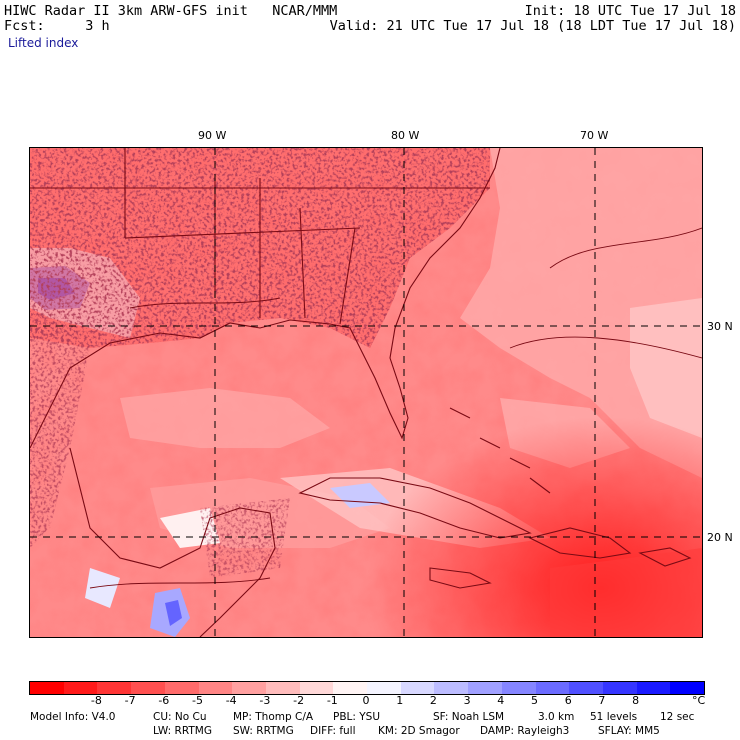 This screenshot has width=740, height=740. I want to click on footer-damp: DAMP: Rayleigh3, so click(525, 731).